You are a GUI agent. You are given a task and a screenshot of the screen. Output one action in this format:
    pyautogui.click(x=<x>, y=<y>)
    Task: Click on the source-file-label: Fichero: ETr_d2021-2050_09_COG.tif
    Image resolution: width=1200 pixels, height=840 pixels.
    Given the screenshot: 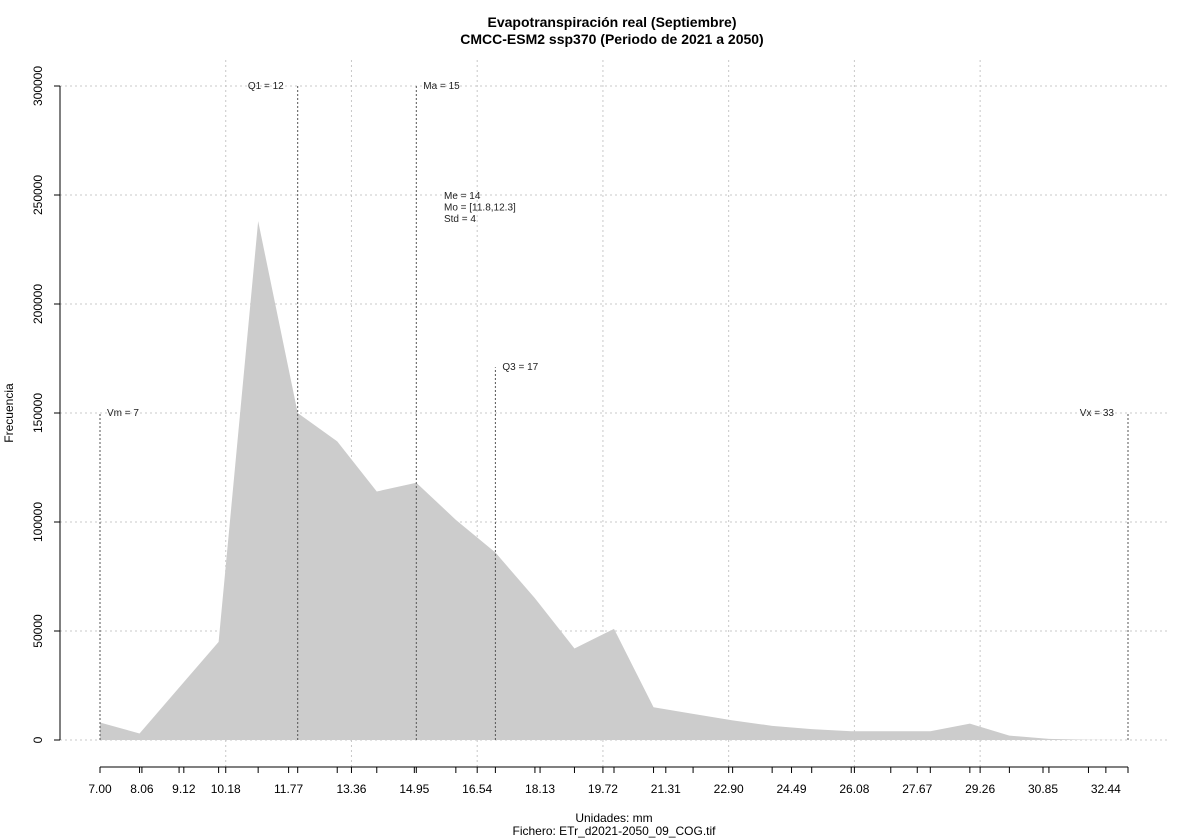 What is the action you would take?
    pyautogui.click(x=615, y=831)
    